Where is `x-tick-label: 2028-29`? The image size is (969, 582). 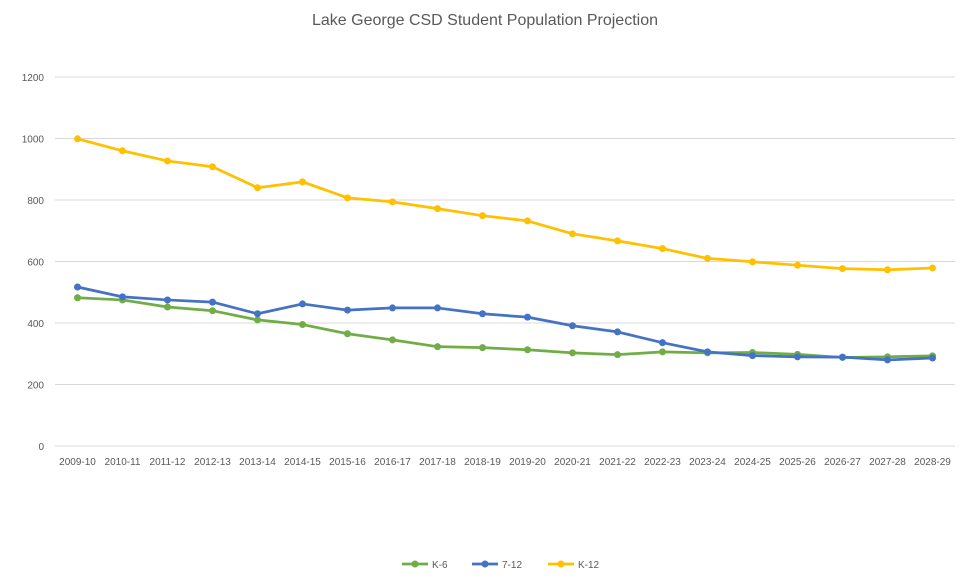
x-tick-label: 2028-29 is located at coordinates (932, 462).